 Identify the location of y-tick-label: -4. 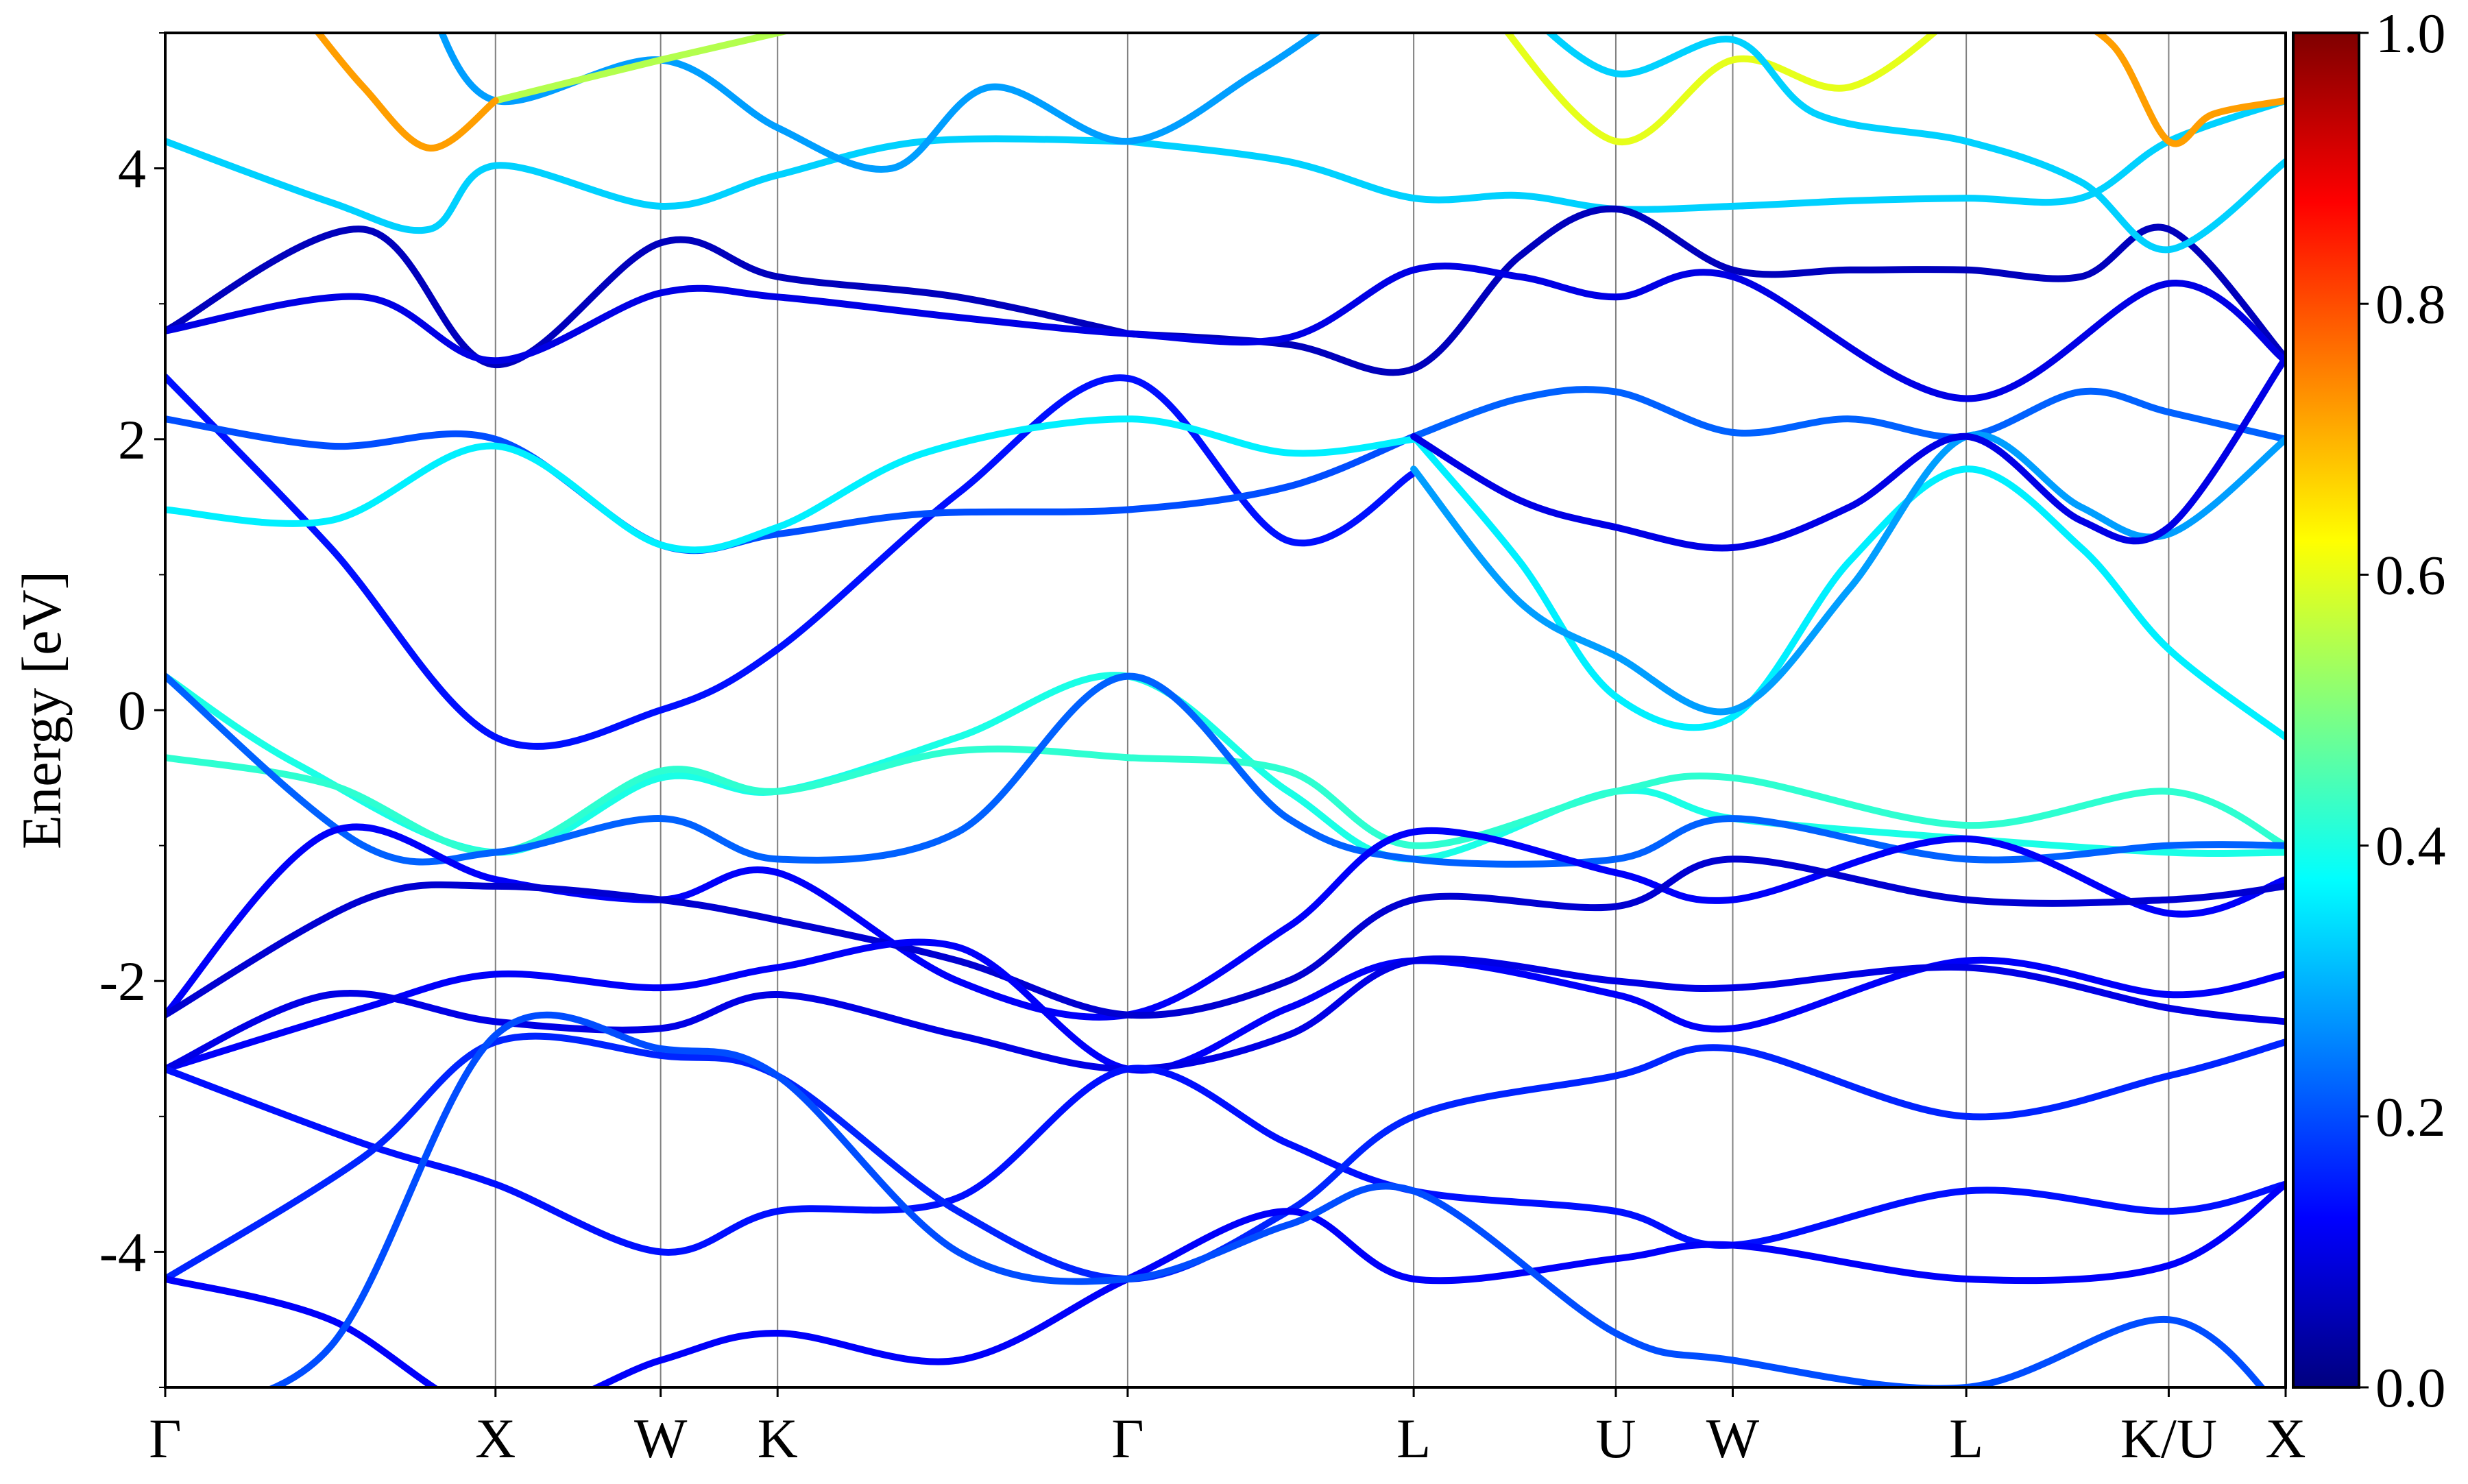
(123, 1252).